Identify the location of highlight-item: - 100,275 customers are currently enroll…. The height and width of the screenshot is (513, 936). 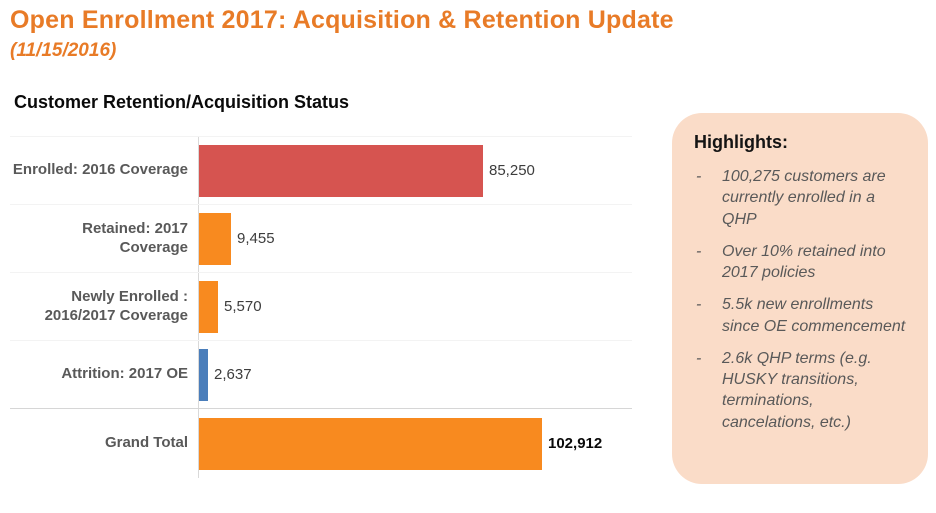
(801, 198).